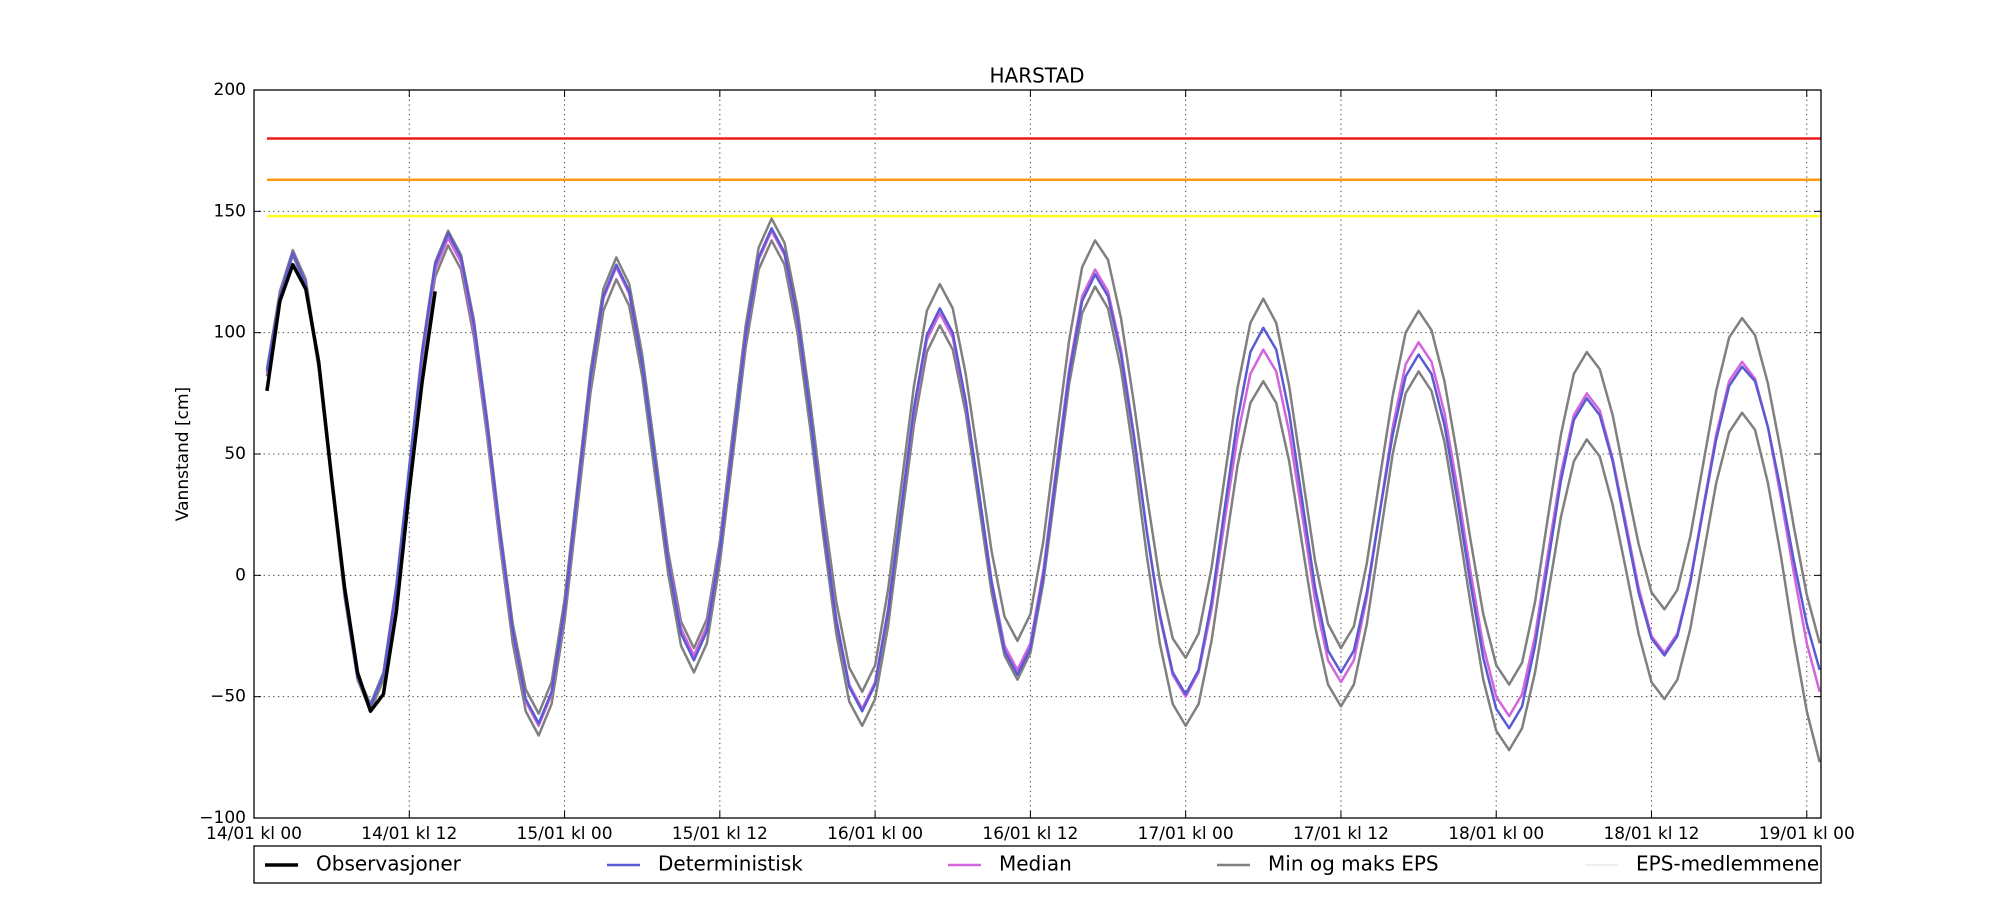 This screenshot has width=2000, height=900. I want to click on legend-label: Deterministisk, so click(730, 864).